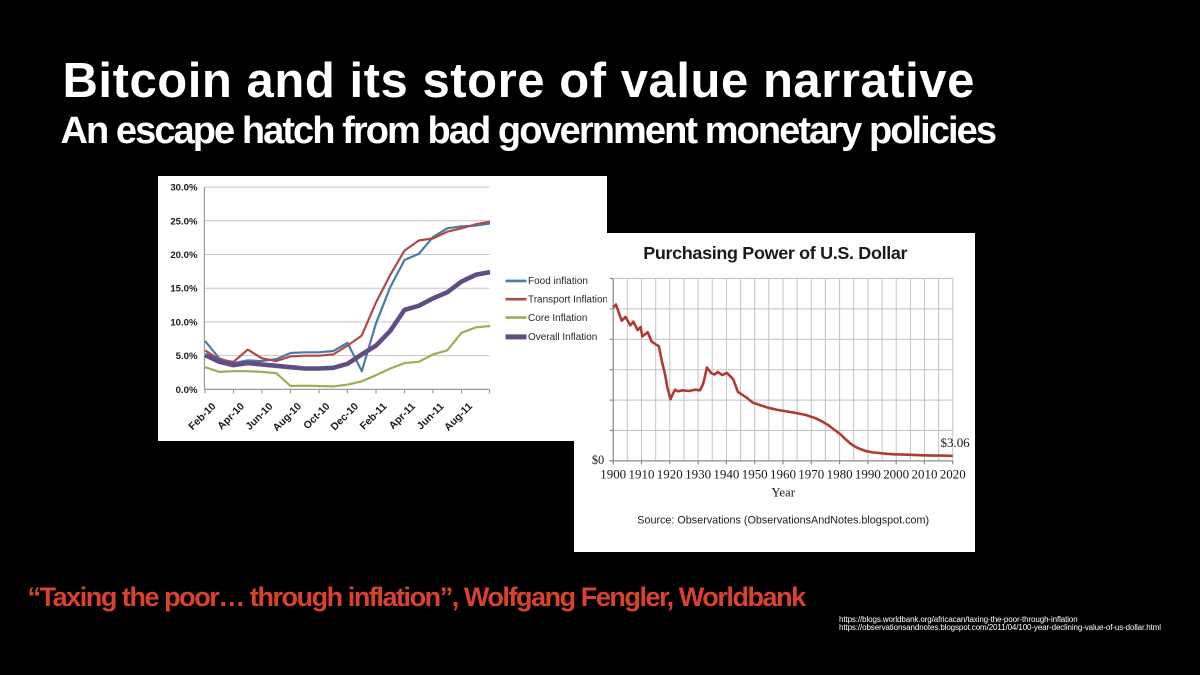 Image resolution: width=1200 pixels, height=675 pixels. I want to click on svg-text: Feb-10, so click(203, 417).